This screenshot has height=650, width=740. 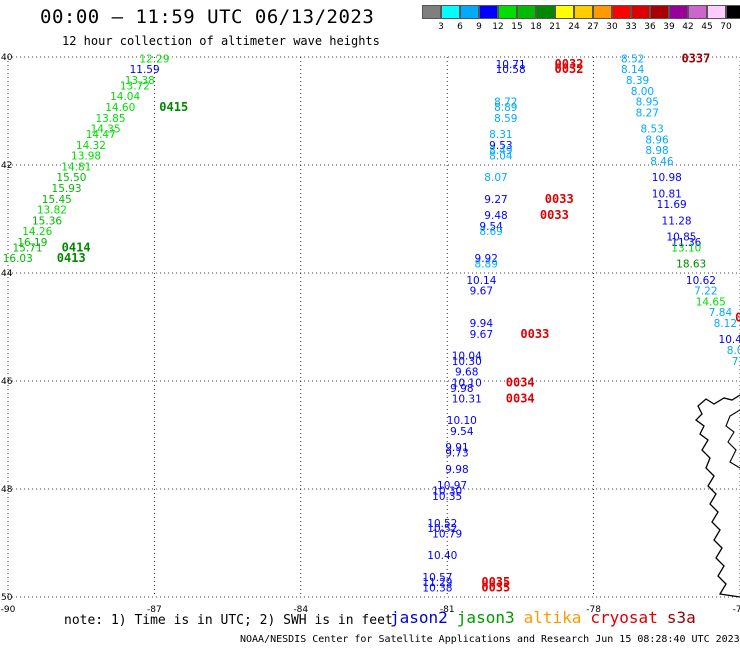 What do you see at coordinates (511, 65) in the screenshot?
I see `wave-height-label: 10.71` at bounding box center [511, 65].